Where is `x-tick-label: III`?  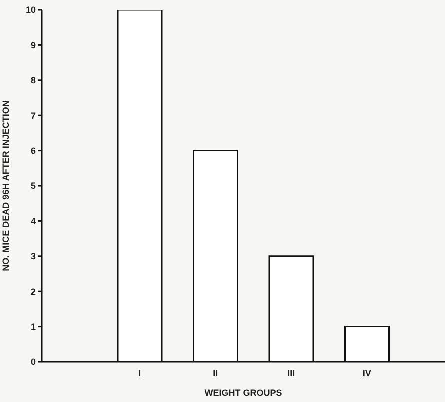
x-tick-label: III is located at coordinates (292, 373).